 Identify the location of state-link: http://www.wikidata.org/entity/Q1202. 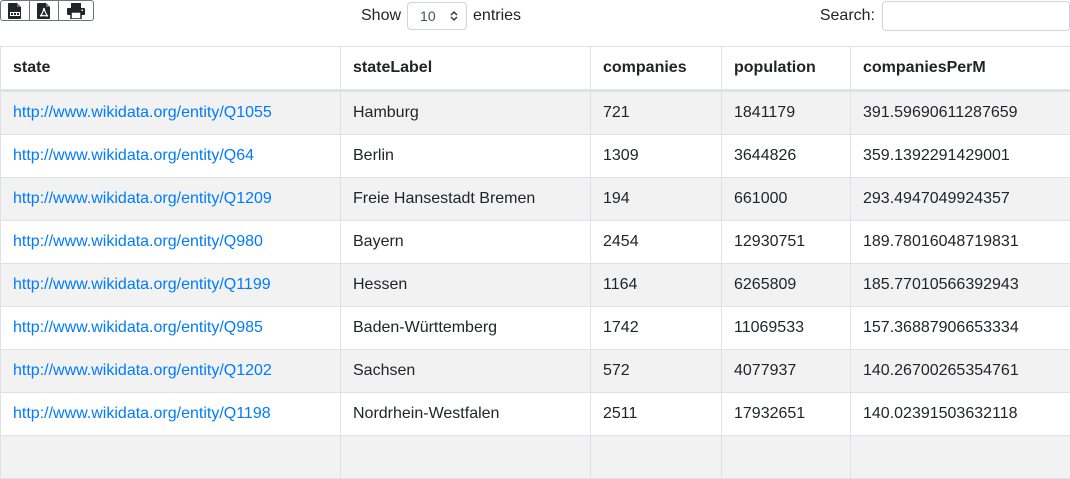
(142, 370).